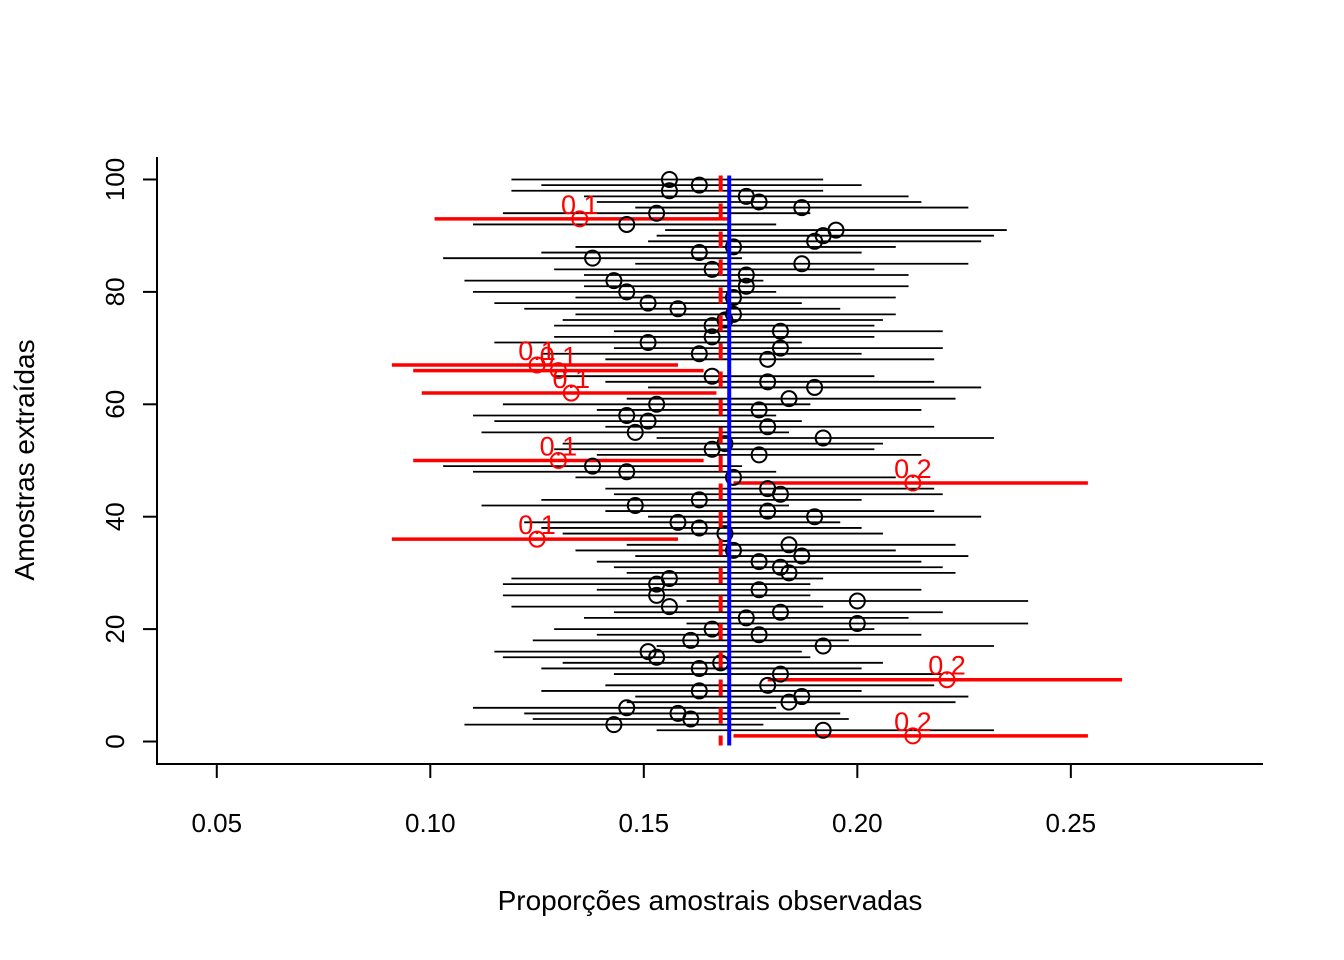  What do you see at coordinates (430, 823) in the screenshot?
I see `x-tick-label: 0.10` at bounding box center [430, 823].